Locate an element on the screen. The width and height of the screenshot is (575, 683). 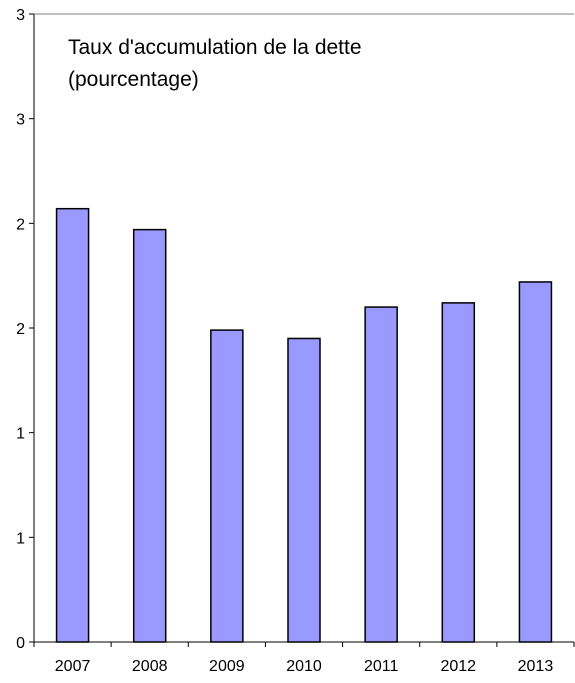
x-tick-label: 2009 is located at coordinates (227, 666).